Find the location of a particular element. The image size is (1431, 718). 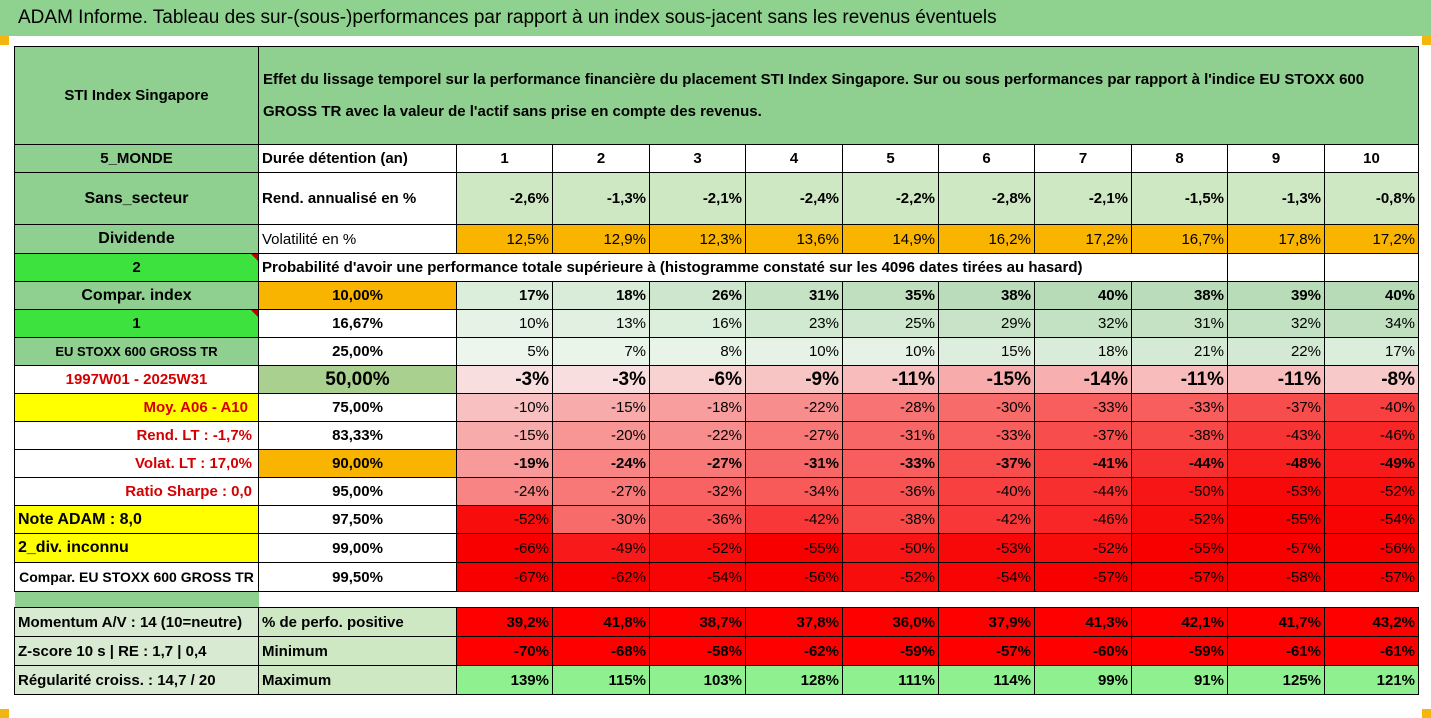

quantile-cell: -15% is located at coordinates (986, 379).